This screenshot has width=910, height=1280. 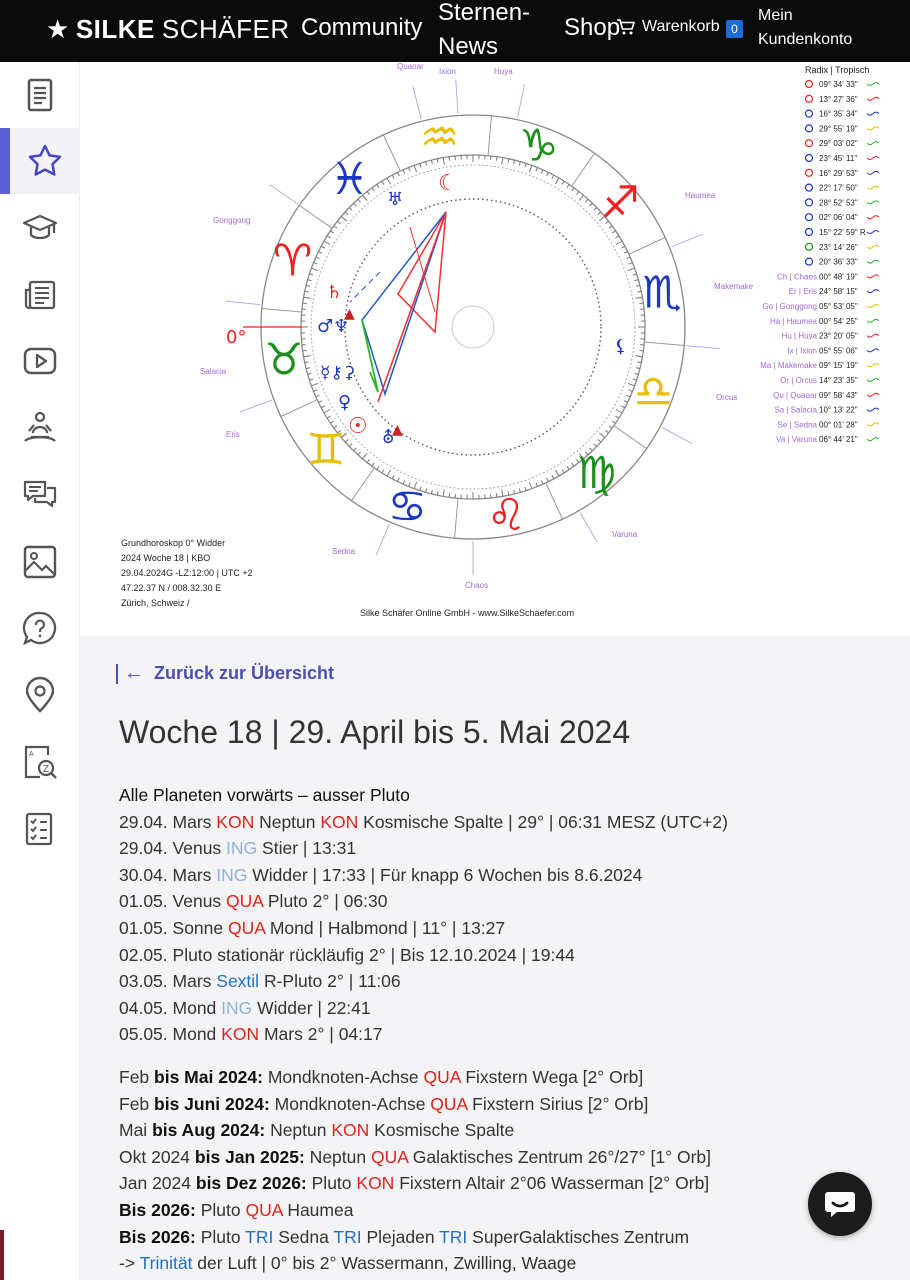 What do you see at coordinates (40, 161) in the screenshot?
I see `sidebar-item-horoscope` at bounding box center [40, 161].